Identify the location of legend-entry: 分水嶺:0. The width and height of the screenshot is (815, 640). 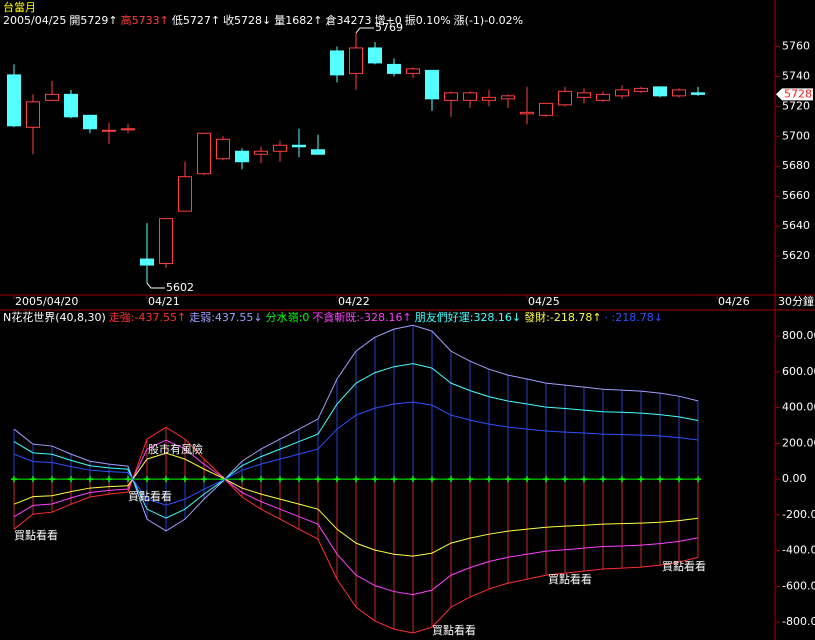
(287, 317).